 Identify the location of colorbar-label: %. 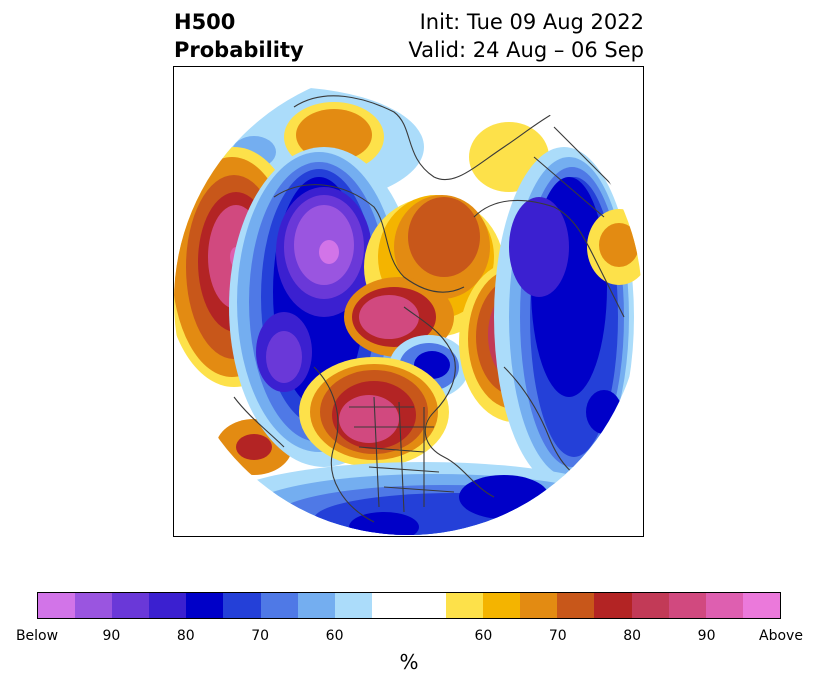
(409, 662).